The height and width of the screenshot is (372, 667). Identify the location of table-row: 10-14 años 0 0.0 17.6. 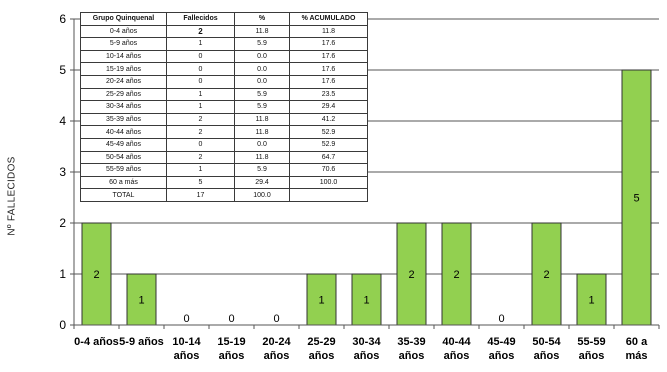
(224, 56).